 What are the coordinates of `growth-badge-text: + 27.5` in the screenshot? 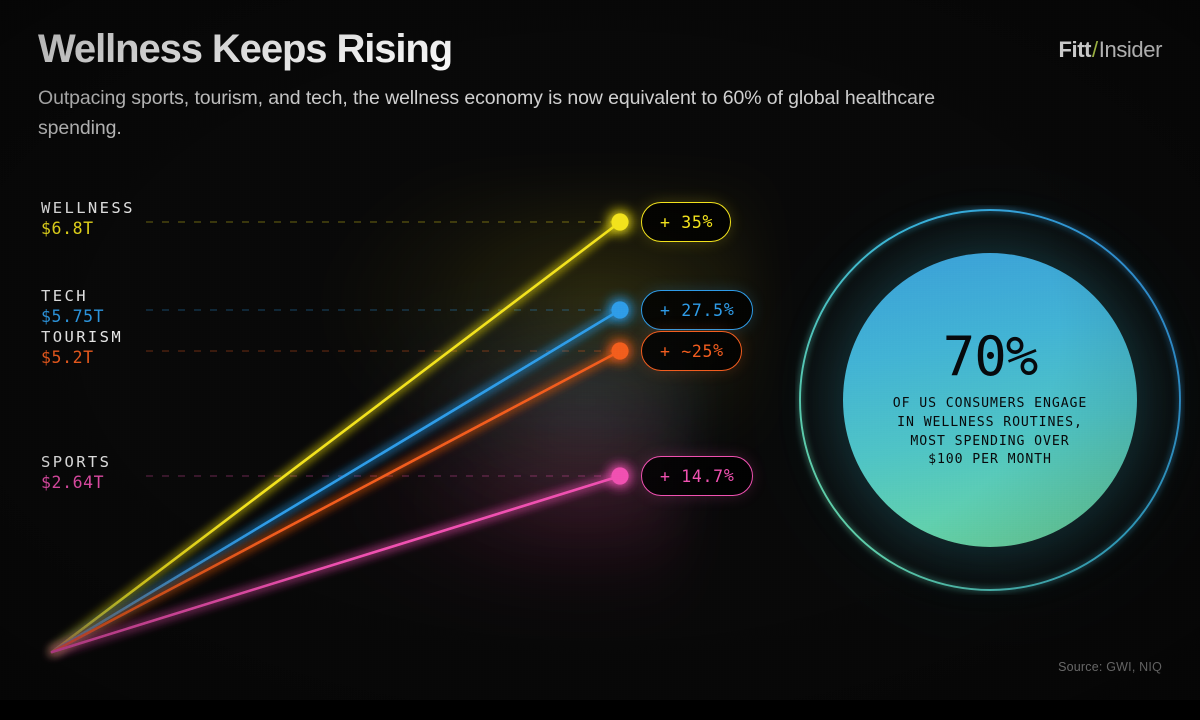 It's located at (692, 310).